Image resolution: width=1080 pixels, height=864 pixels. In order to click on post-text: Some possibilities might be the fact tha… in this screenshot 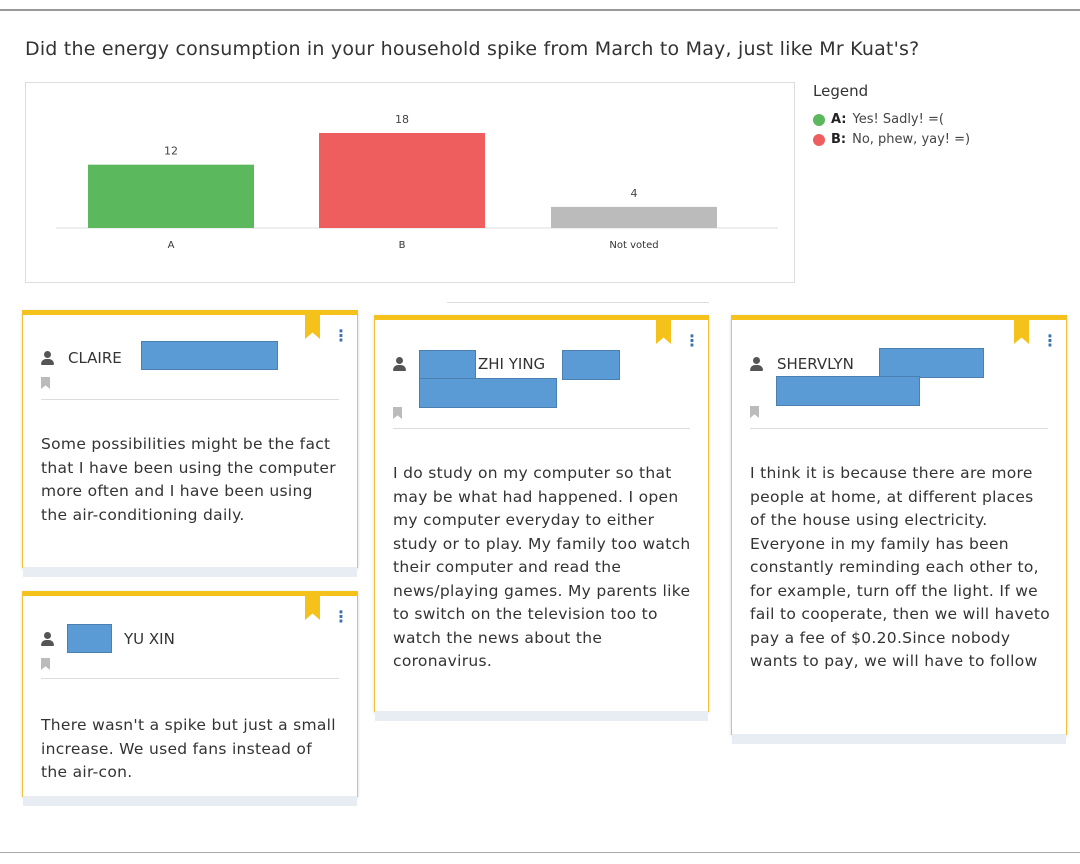, I will do `click(188, 479)`.